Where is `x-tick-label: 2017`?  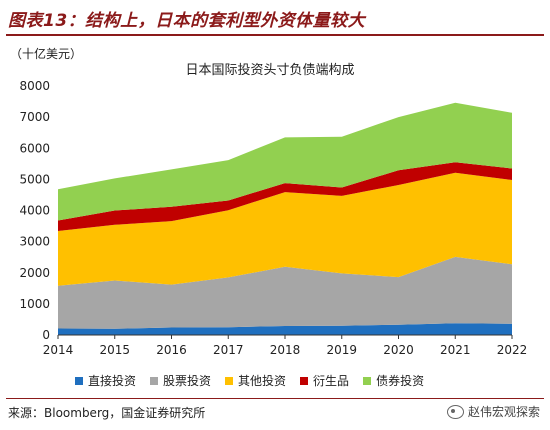 x-tick-label: 2017 is located at coordinates (228, 350).